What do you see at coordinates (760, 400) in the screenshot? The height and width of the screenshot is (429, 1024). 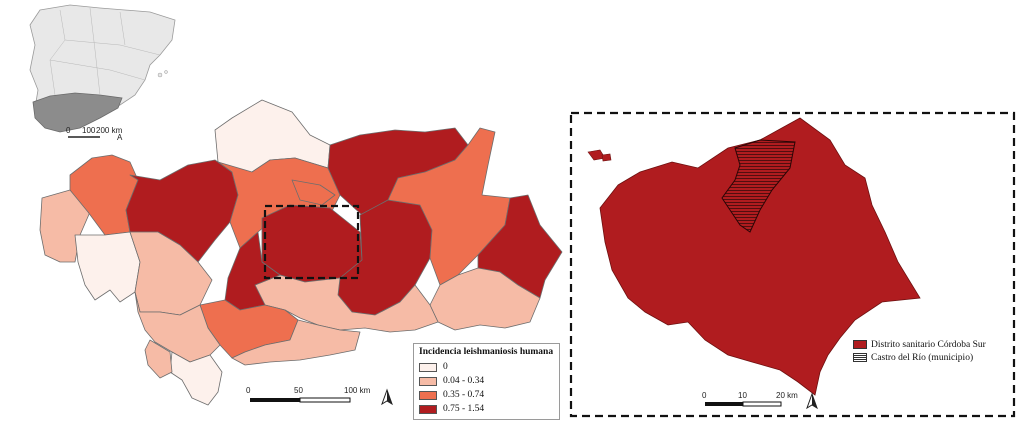 I see `inset-scale-bar: 0 10 20 km` at bounding box center [760, 400].